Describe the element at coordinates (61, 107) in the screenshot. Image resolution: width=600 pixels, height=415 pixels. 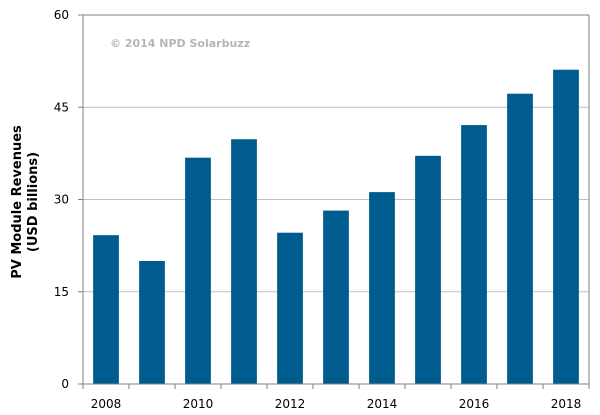
I see `y-tick-label-45: 45` at that location.